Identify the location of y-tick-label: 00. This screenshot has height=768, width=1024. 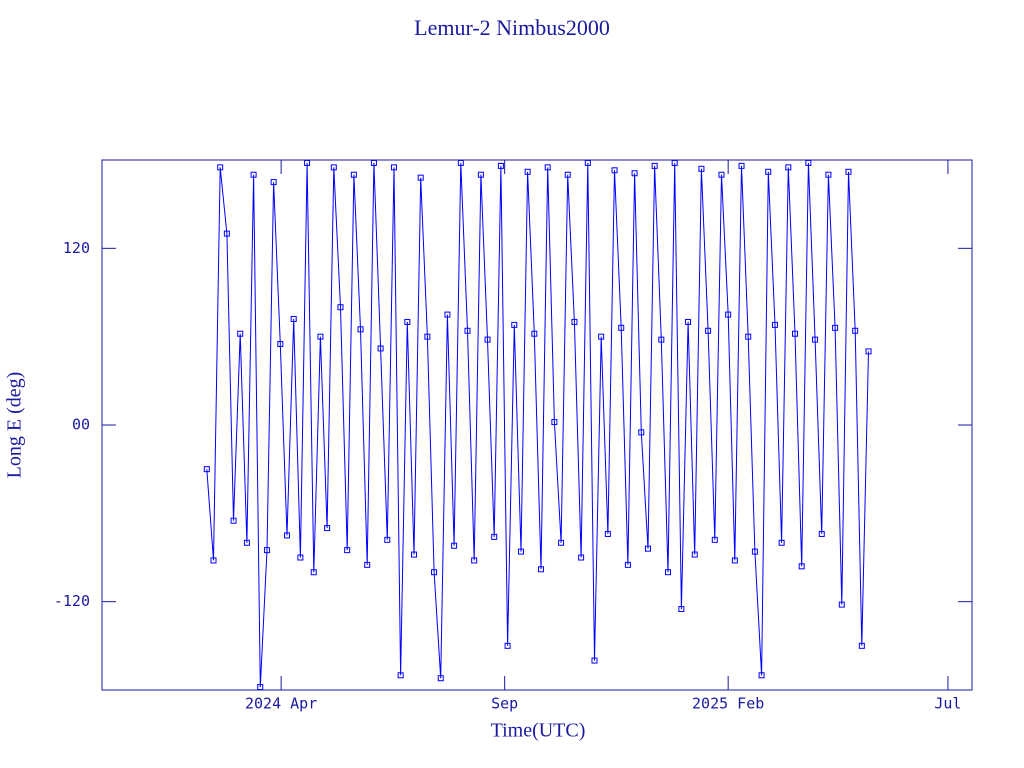
(81, 425).